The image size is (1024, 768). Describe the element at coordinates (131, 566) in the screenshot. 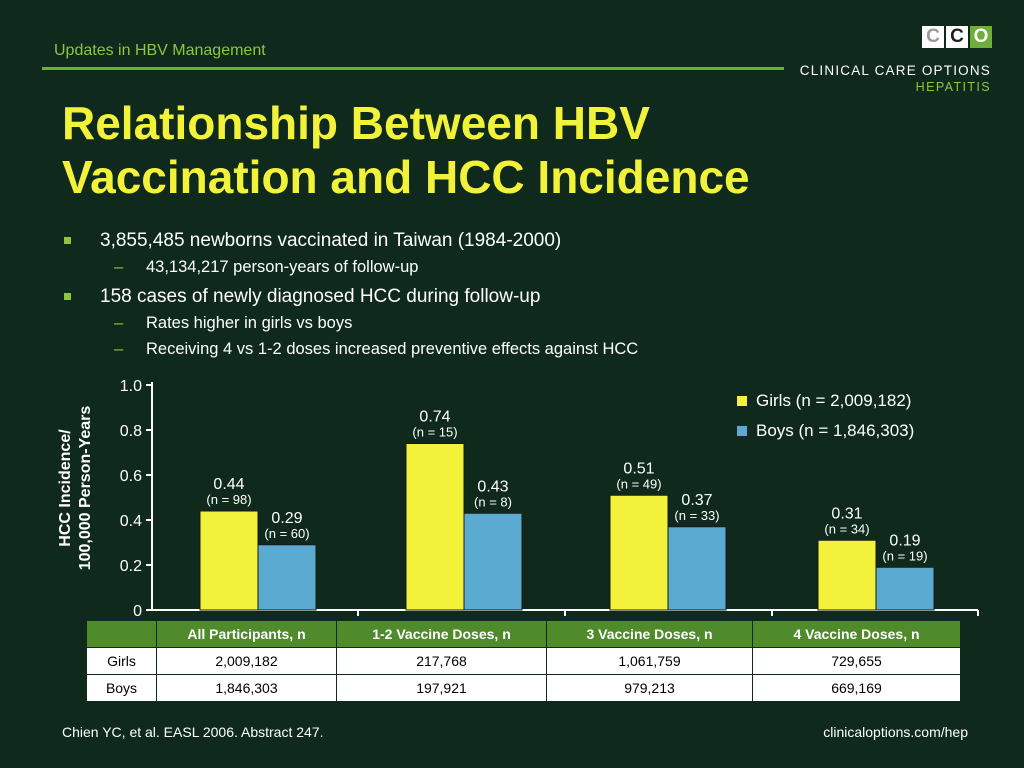

I see `y-tick-label: 0.2` at that location.